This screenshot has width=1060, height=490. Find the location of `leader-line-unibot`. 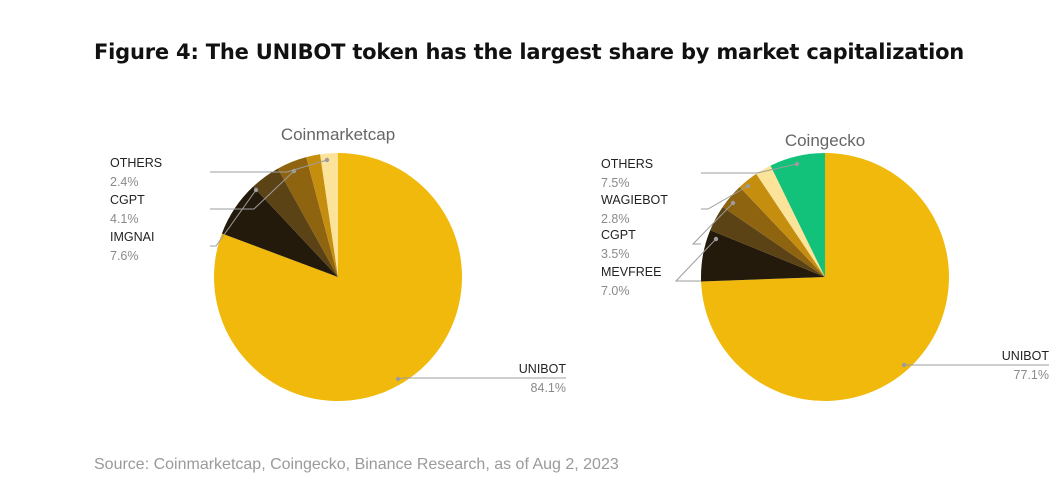

leader-line-unibot is located at coordinates (481, 378).